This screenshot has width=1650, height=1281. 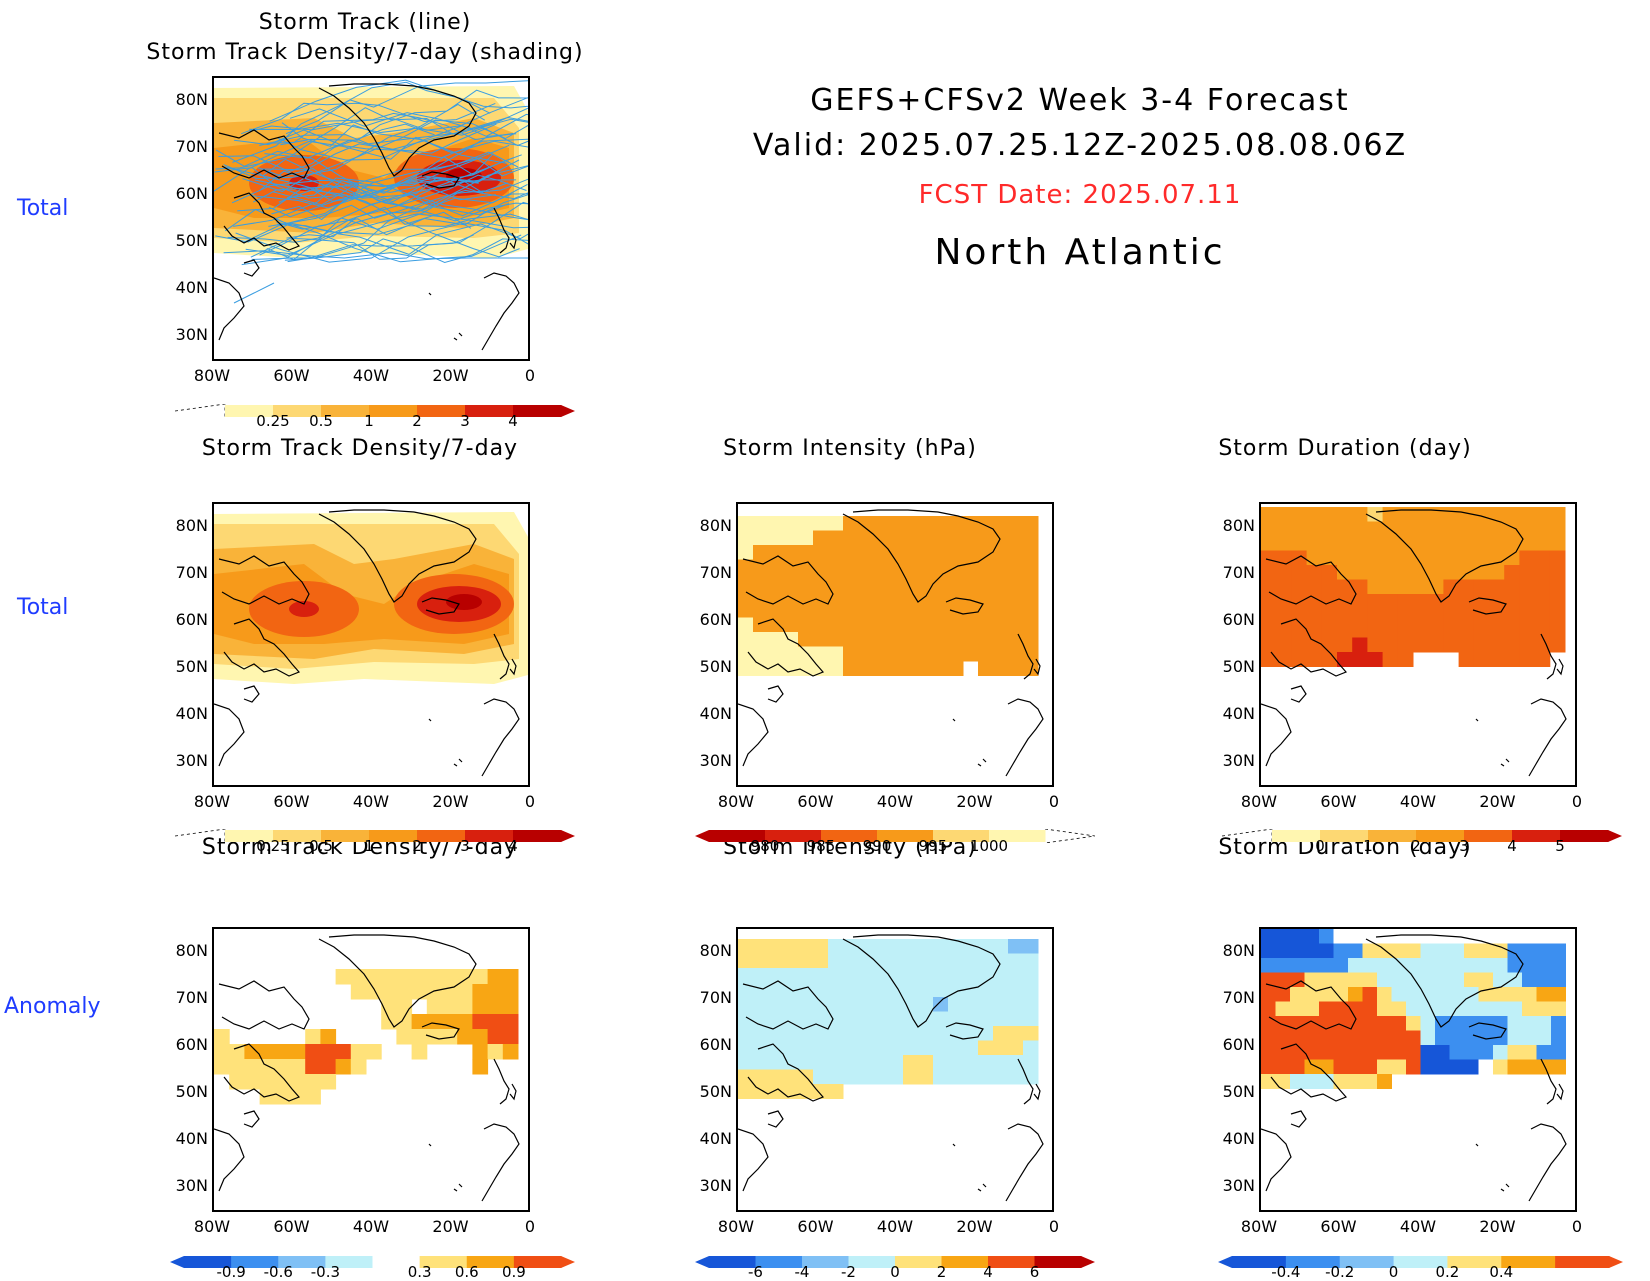 I want to click on panel4-title: Storm Duration (day), so click(x=1345, y=448).